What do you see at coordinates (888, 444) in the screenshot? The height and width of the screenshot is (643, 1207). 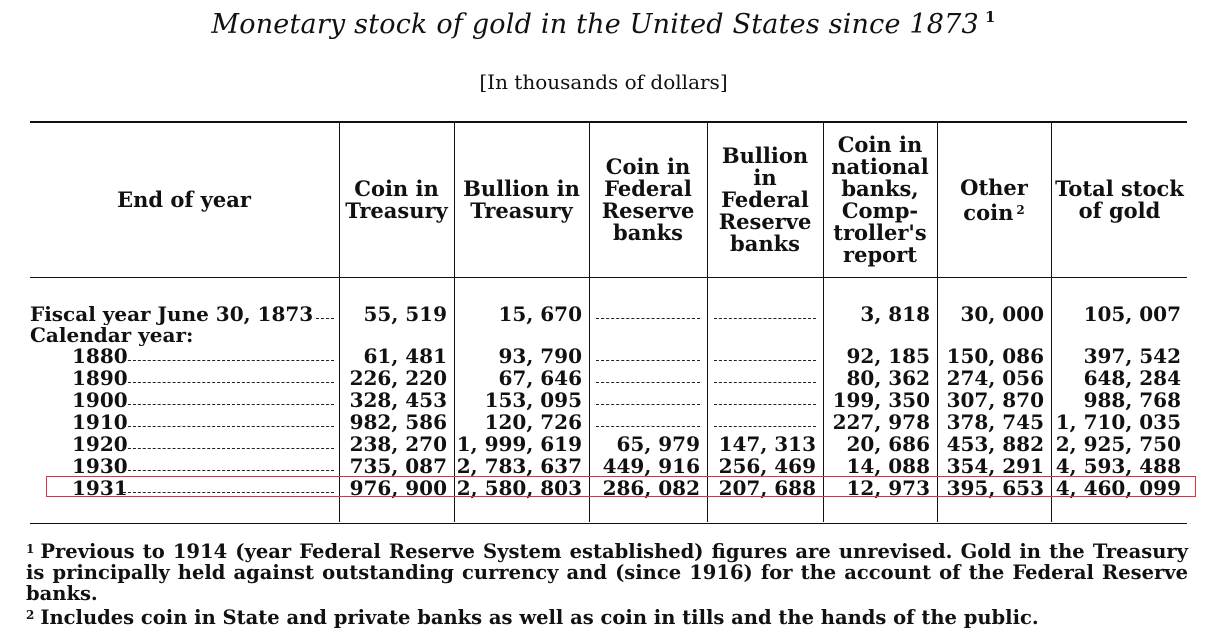 I see `table-cell: 20, 686` at bounding box center [888, 444].